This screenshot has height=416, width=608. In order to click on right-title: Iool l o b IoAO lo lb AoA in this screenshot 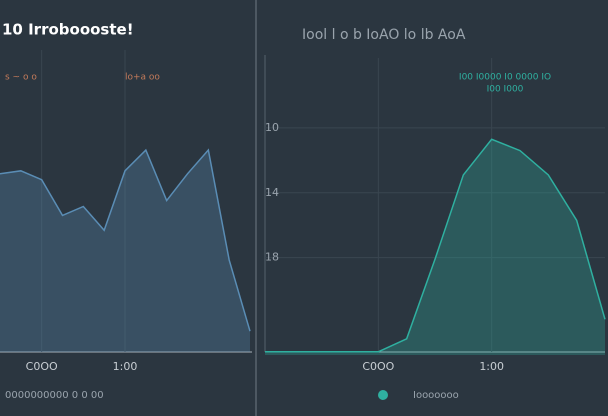, I will do `click(384, 35)`.